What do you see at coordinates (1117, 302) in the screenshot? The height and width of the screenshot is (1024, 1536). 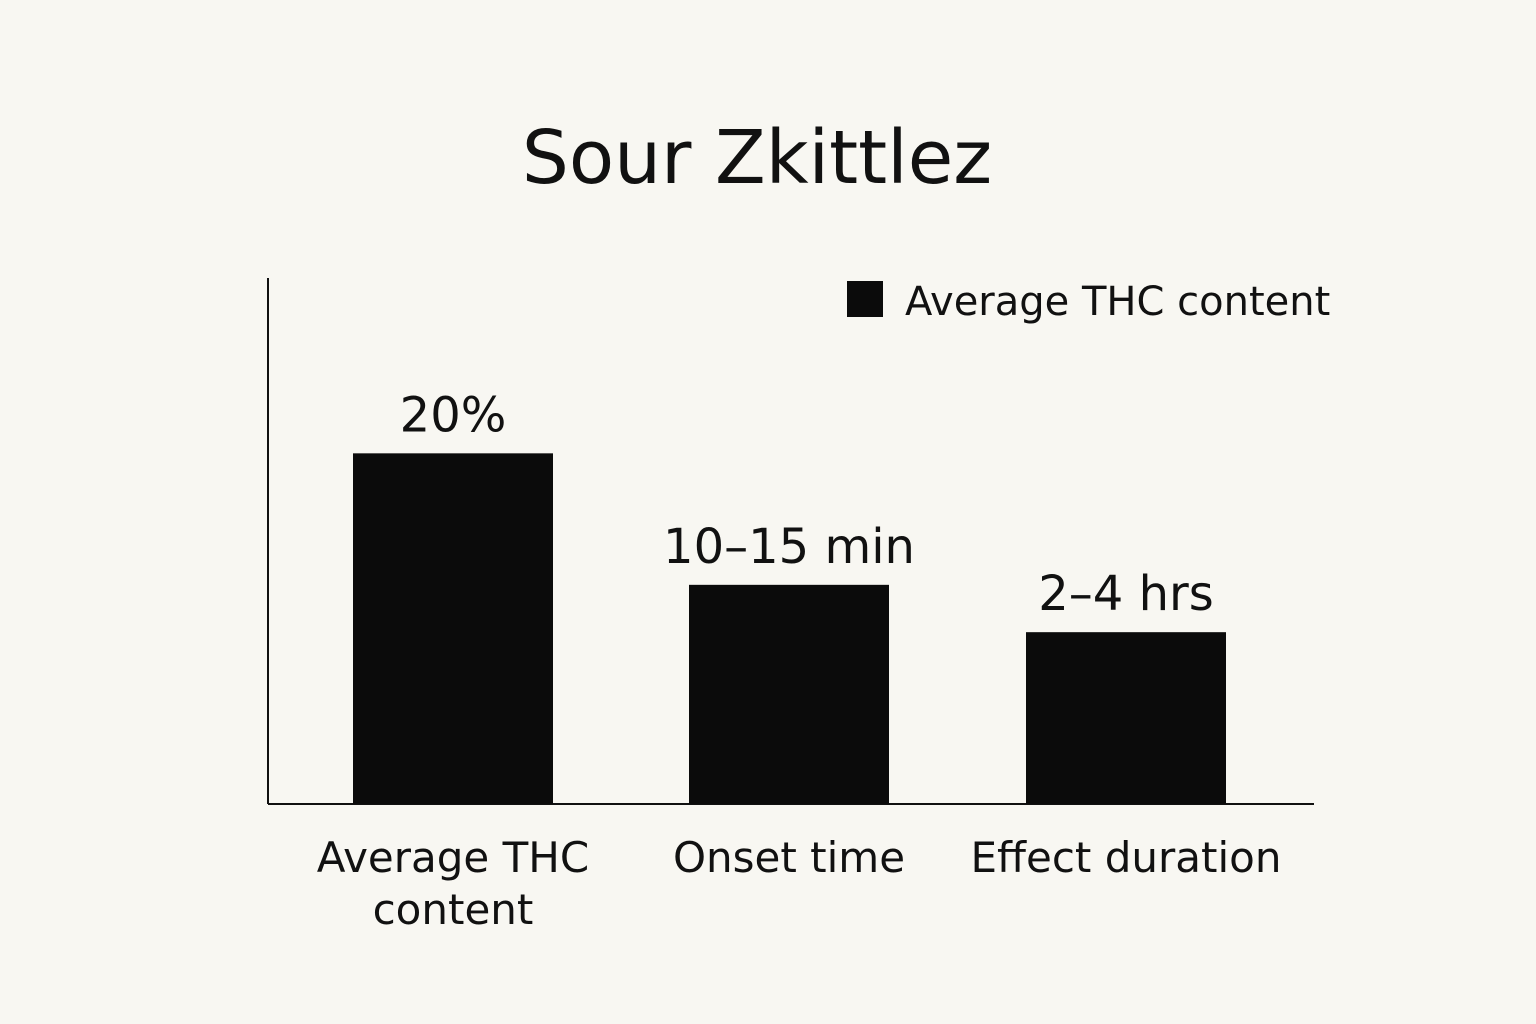 I see `legend-label: Average THC content` at bounding box center [1117, 302].